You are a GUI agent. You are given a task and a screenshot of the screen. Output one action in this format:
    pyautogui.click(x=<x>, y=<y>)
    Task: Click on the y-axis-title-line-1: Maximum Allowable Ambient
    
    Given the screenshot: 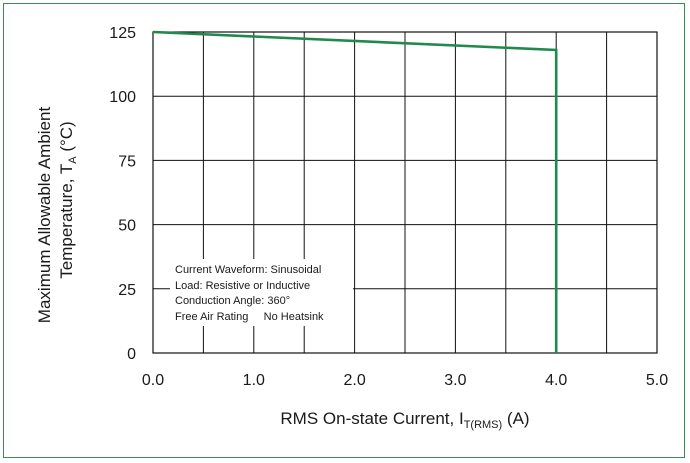 What is the action you would take?
    pyautogui.click(x=44, y=215)
    